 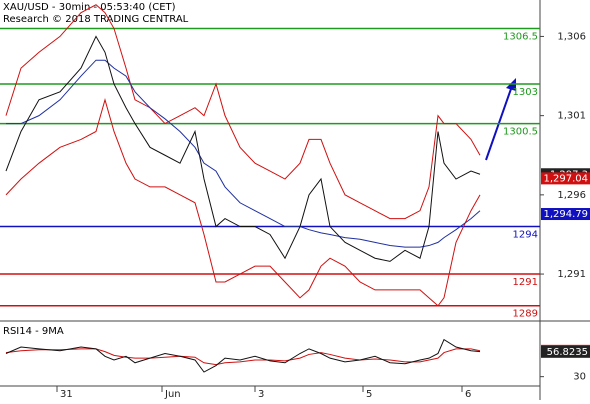 What do you see at coordinates (525, 235) in the screenshot?
I see `level-label: 1294` at bounding box center [525, 235].